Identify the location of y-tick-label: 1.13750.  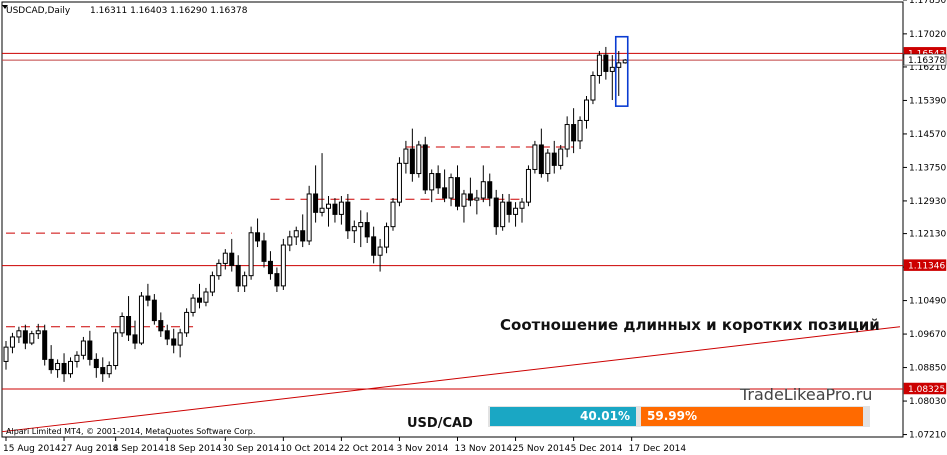
(927, 168).